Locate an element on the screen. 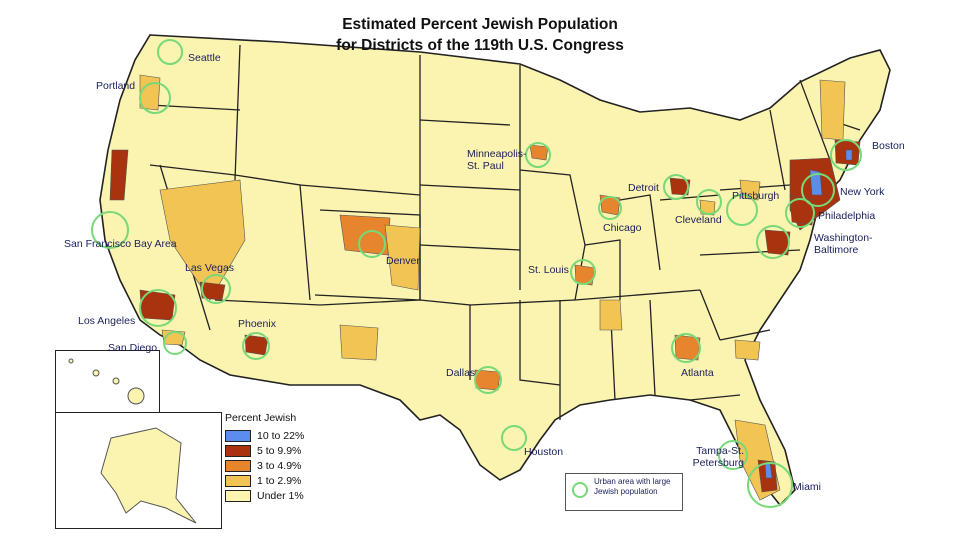 This screenshot has height=540, width=960. city-label-philadelphia: Philadelphia is located at coordinates (847, 216).